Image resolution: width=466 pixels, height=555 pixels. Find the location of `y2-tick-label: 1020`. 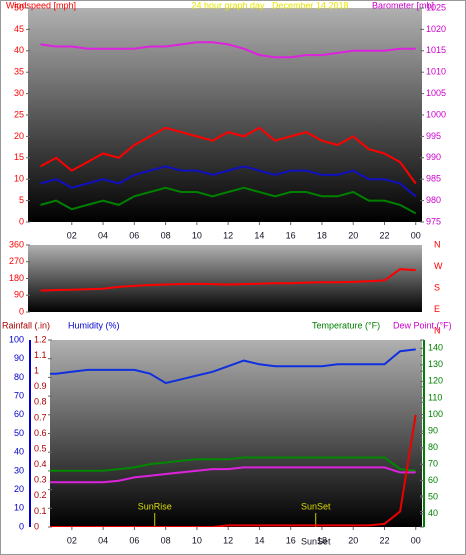

y2-tick-label: 1020 is located at coordinates (436, 29).